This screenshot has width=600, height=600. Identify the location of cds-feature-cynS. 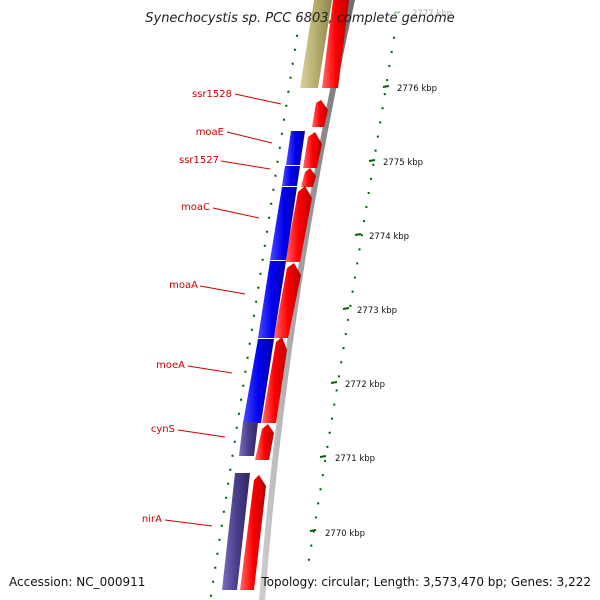
(264, 442).